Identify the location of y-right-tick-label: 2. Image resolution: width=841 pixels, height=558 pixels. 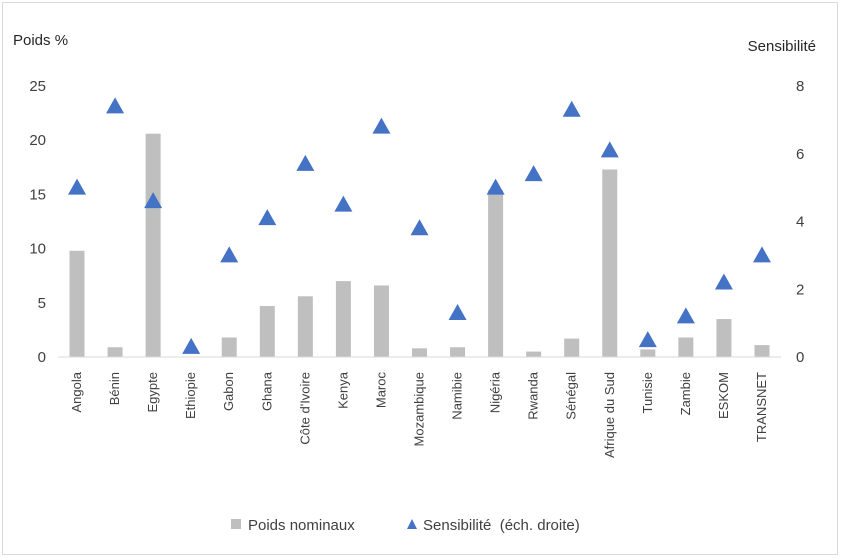
(800, 289).